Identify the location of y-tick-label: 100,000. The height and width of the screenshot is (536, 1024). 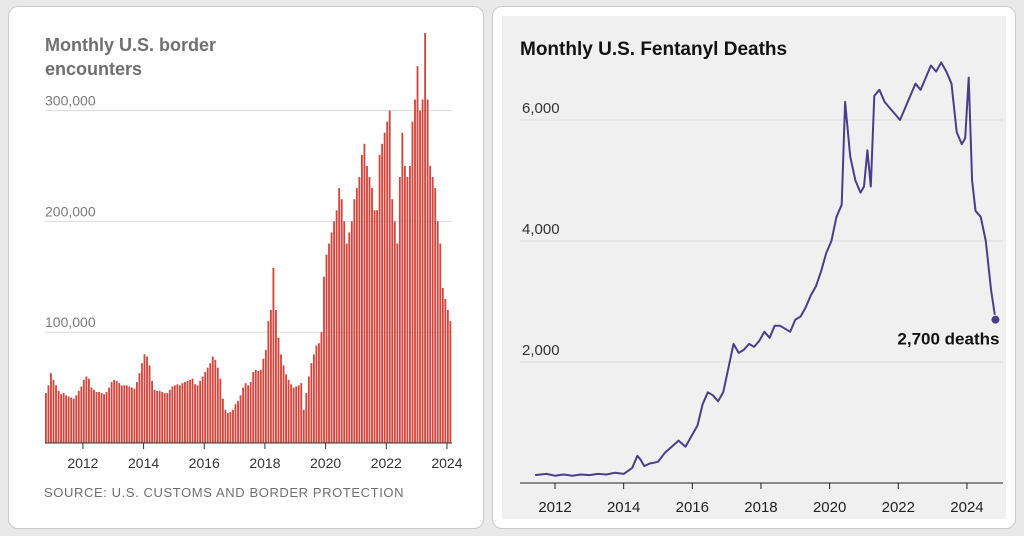
(70, 322).